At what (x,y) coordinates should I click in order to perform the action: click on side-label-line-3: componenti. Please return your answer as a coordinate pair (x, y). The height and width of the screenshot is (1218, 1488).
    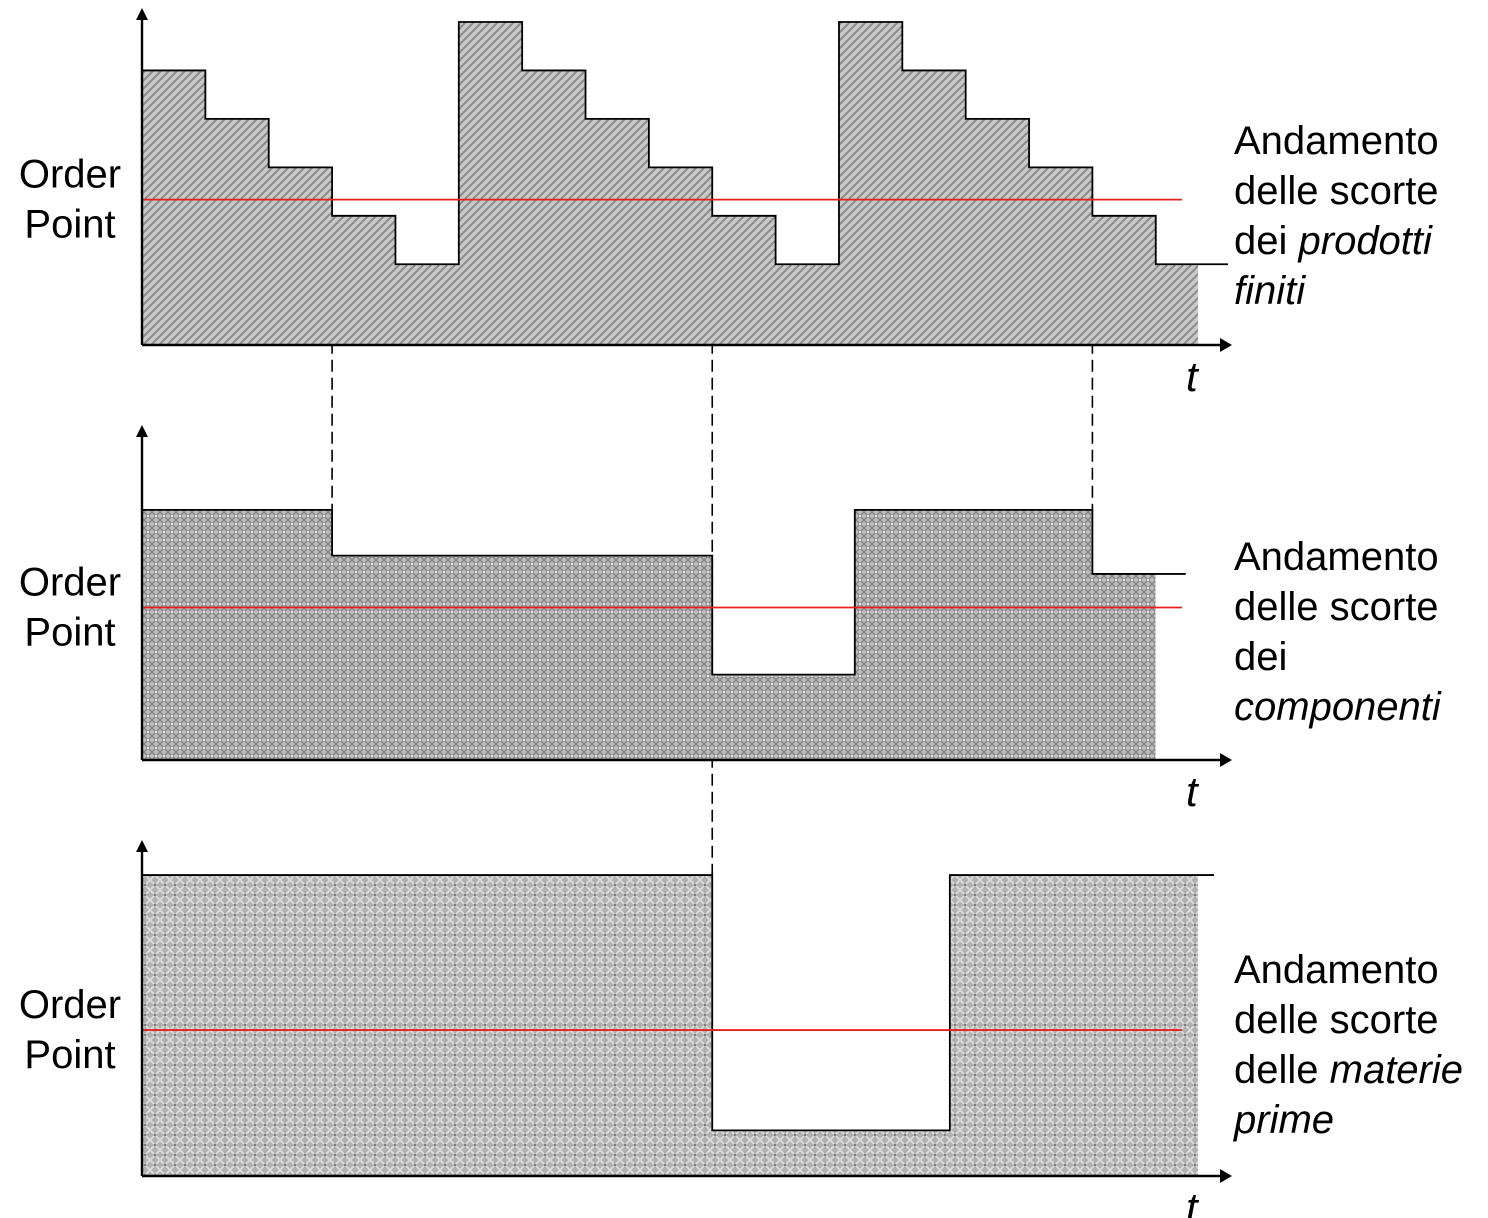
    Looking at the image, I should click on (1338, 707).